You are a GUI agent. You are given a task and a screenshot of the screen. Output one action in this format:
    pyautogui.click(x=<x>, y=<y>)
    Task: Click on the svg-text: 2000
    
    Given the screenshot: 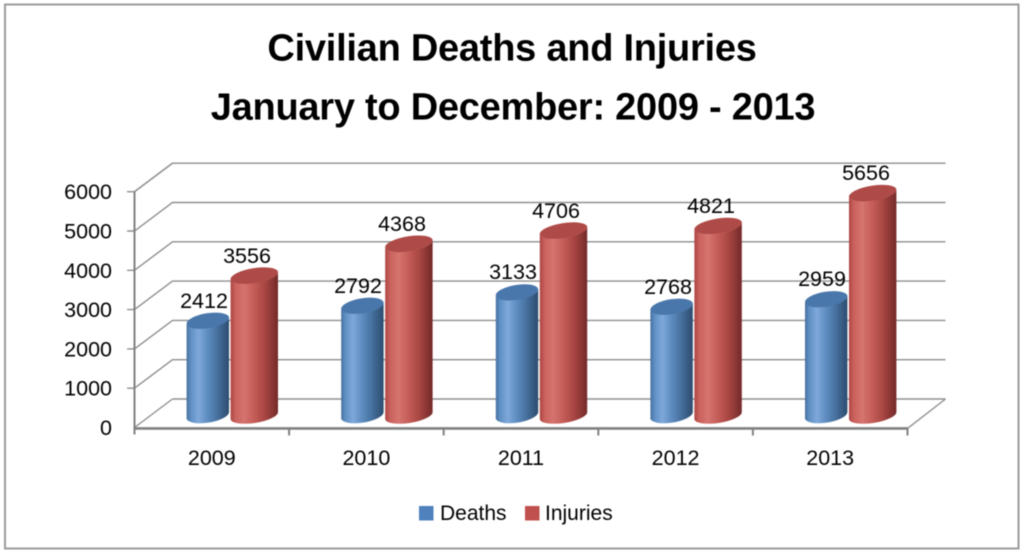 What is the action you would take?
    pyautogui.click(x=88, y=349)
    